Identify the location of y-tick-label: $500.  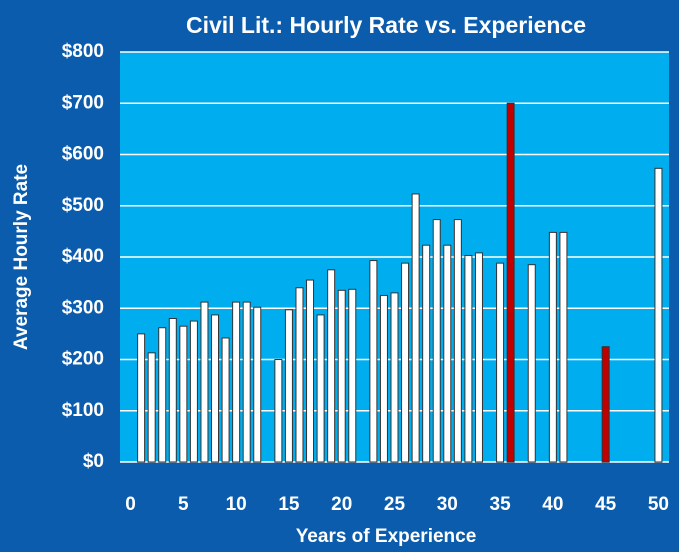
(83, 205).